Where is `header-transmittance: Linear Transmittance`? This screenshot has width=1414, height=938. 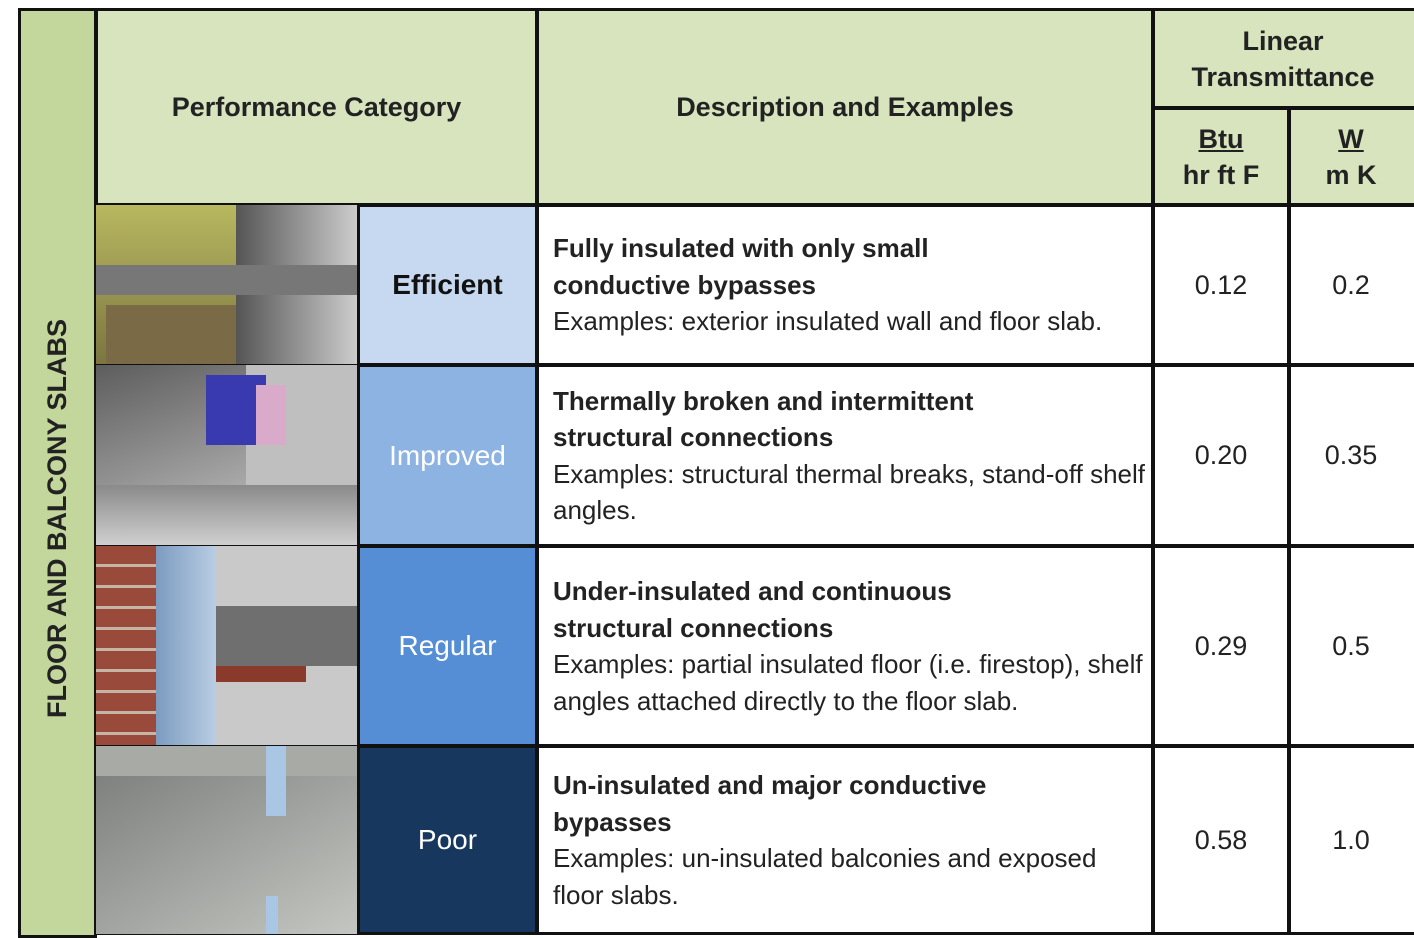 header-transmittance: Linear Transmittance is located at coordinates (1283, 58).